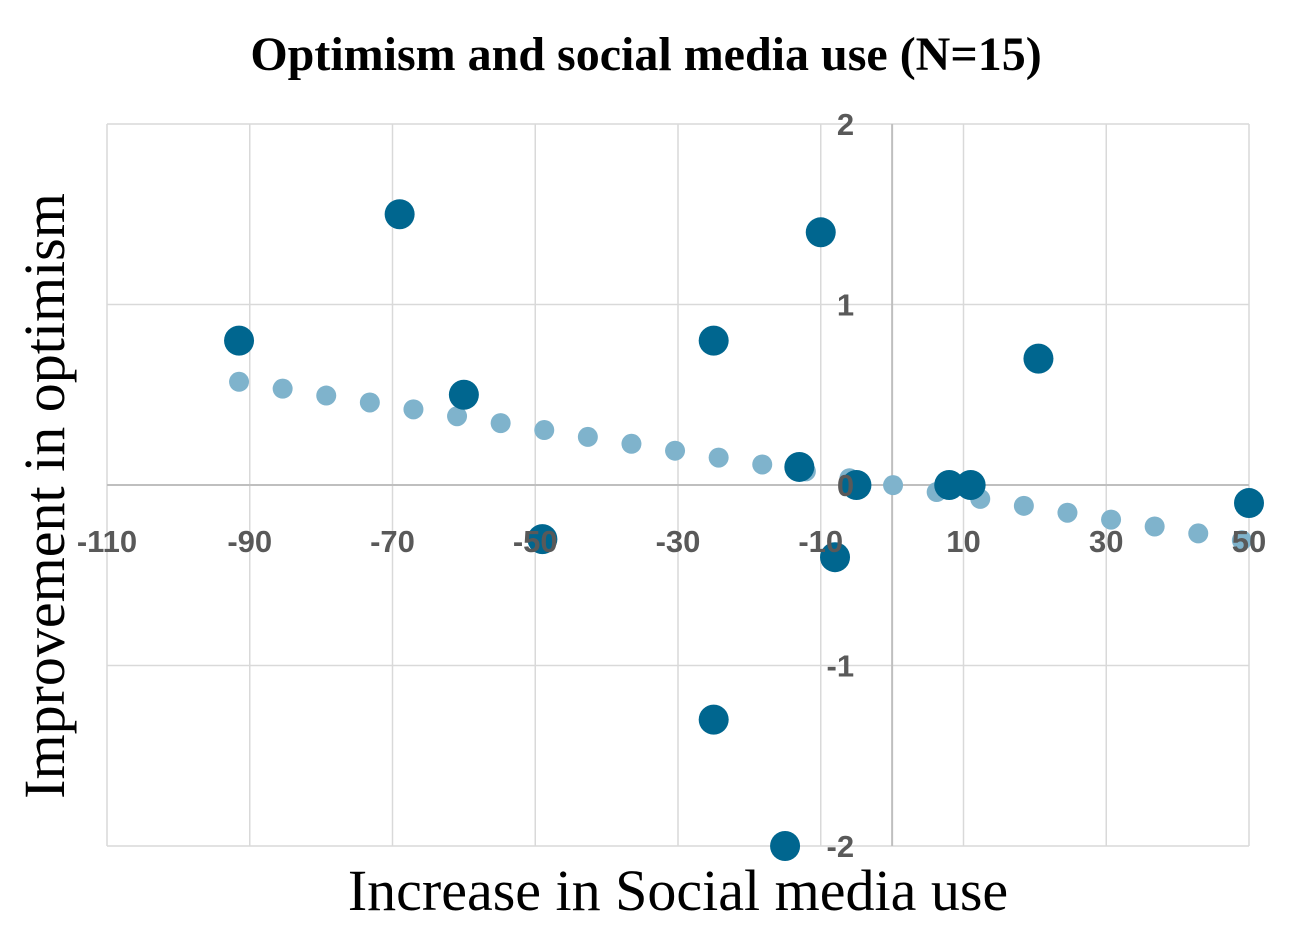  Describe the element at coordinates (845, 305) in the screenshot. I see `y-tick-label: 1` at that location.